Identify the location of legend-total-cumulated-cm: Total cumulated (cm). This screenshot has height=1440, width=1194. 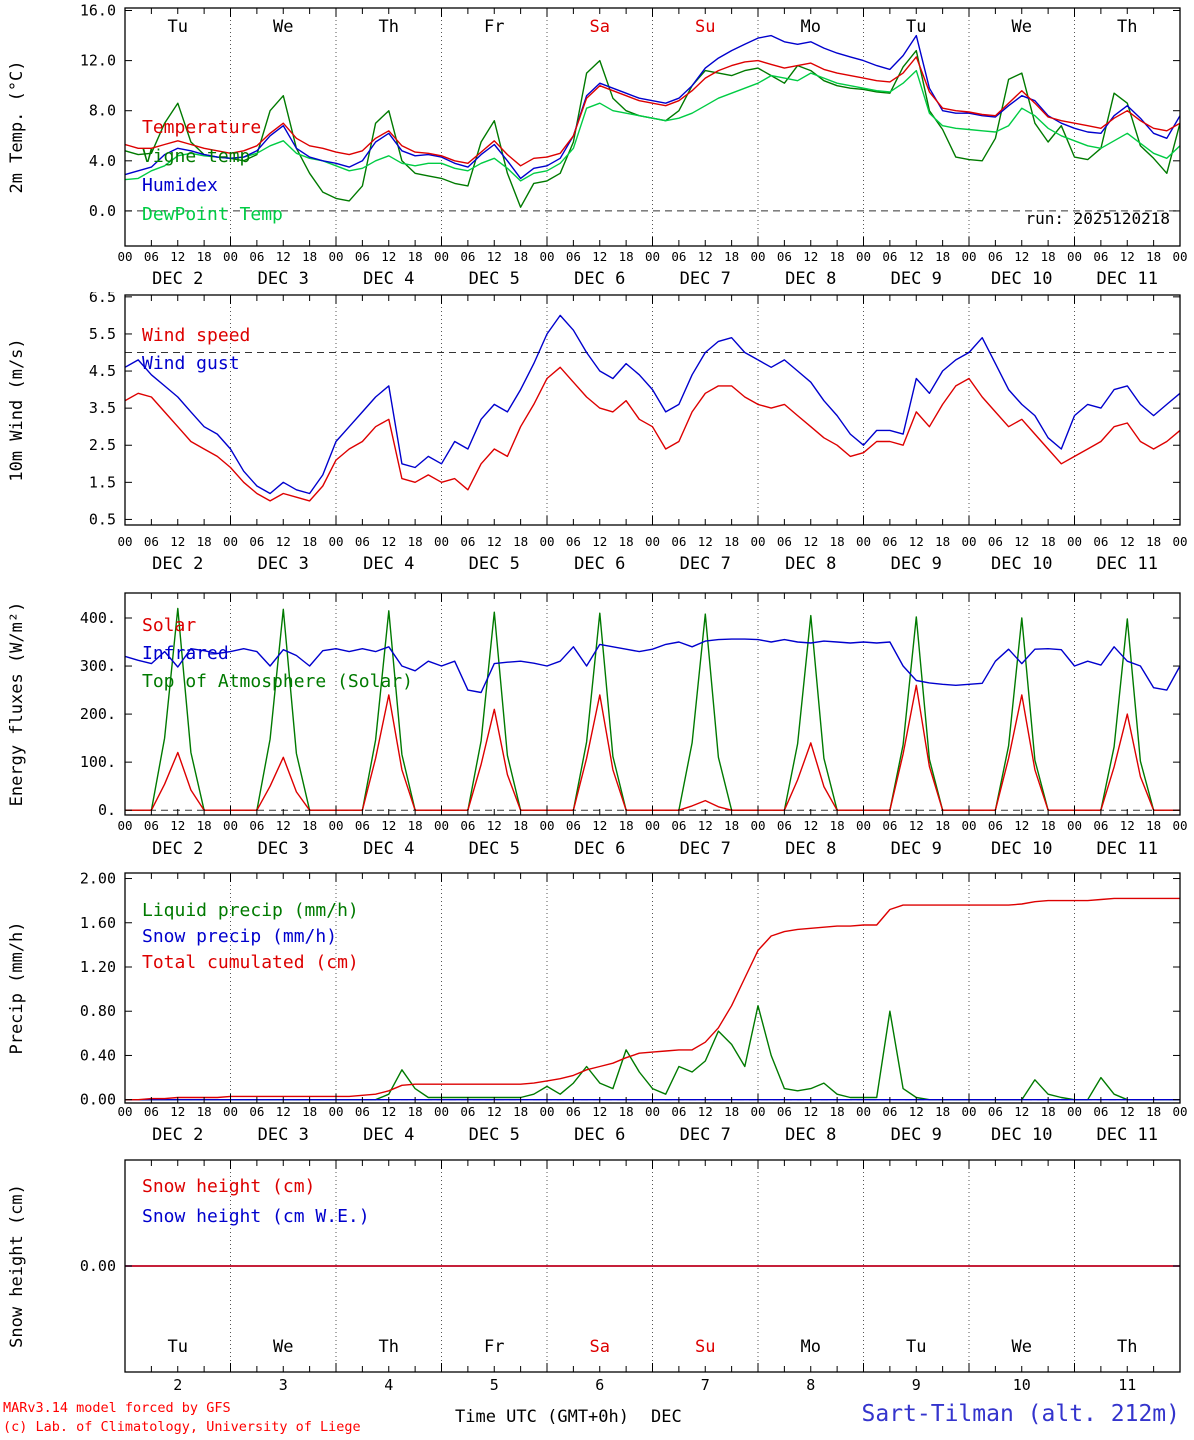
(250, 962).